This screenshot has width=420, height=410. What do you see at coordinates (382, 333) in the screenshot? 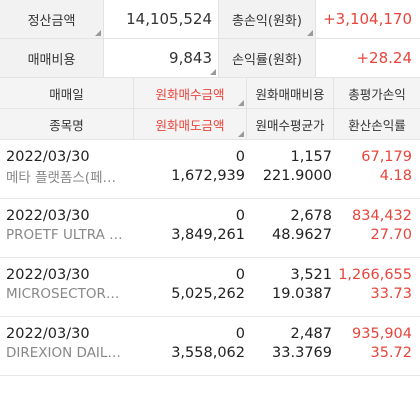
I see `total-eval-pnl: 935,904` at bounding box center [382, 333].